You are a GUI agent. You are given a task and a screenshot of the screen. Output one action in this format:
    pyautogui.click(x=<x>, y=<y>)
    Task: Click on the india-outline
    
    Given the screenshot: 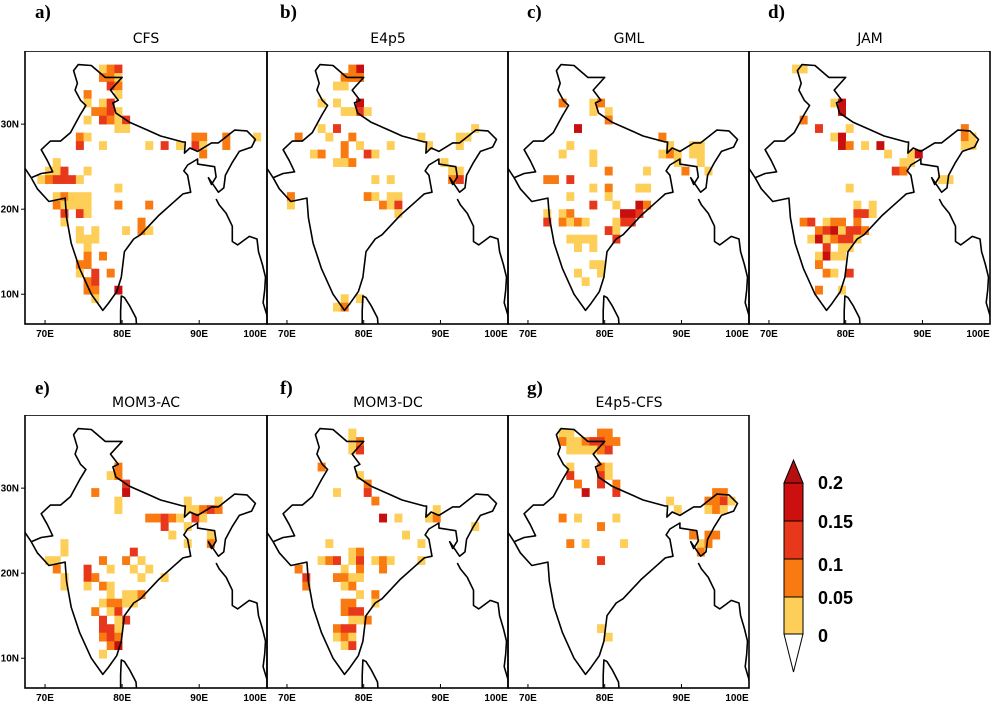 What is the action you would take?
    pyautogui.click(x=143, y=187)
    